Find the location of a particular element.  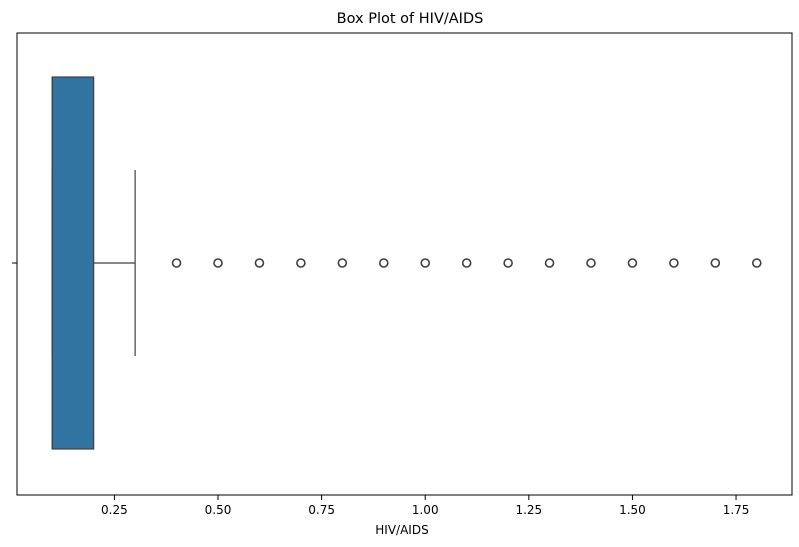

x-tick-label: 0.25 is located at coordinates (114, 510).